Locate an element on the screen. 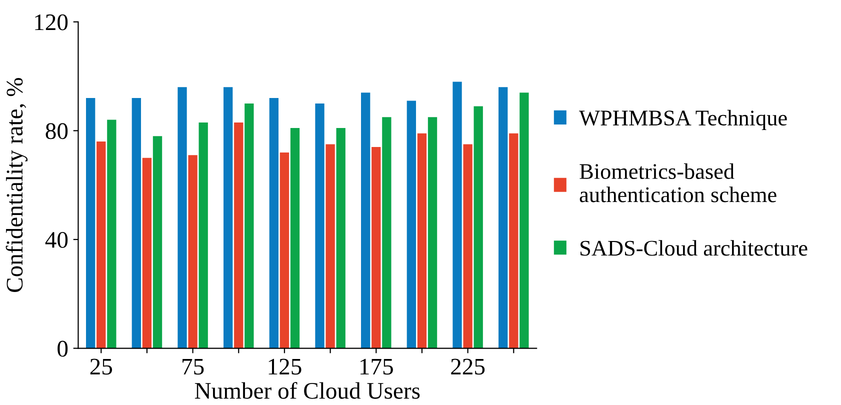 The width and height of the screenshot is (841, 405). x-tick-label: 175 is located at coordinates (376, 366).